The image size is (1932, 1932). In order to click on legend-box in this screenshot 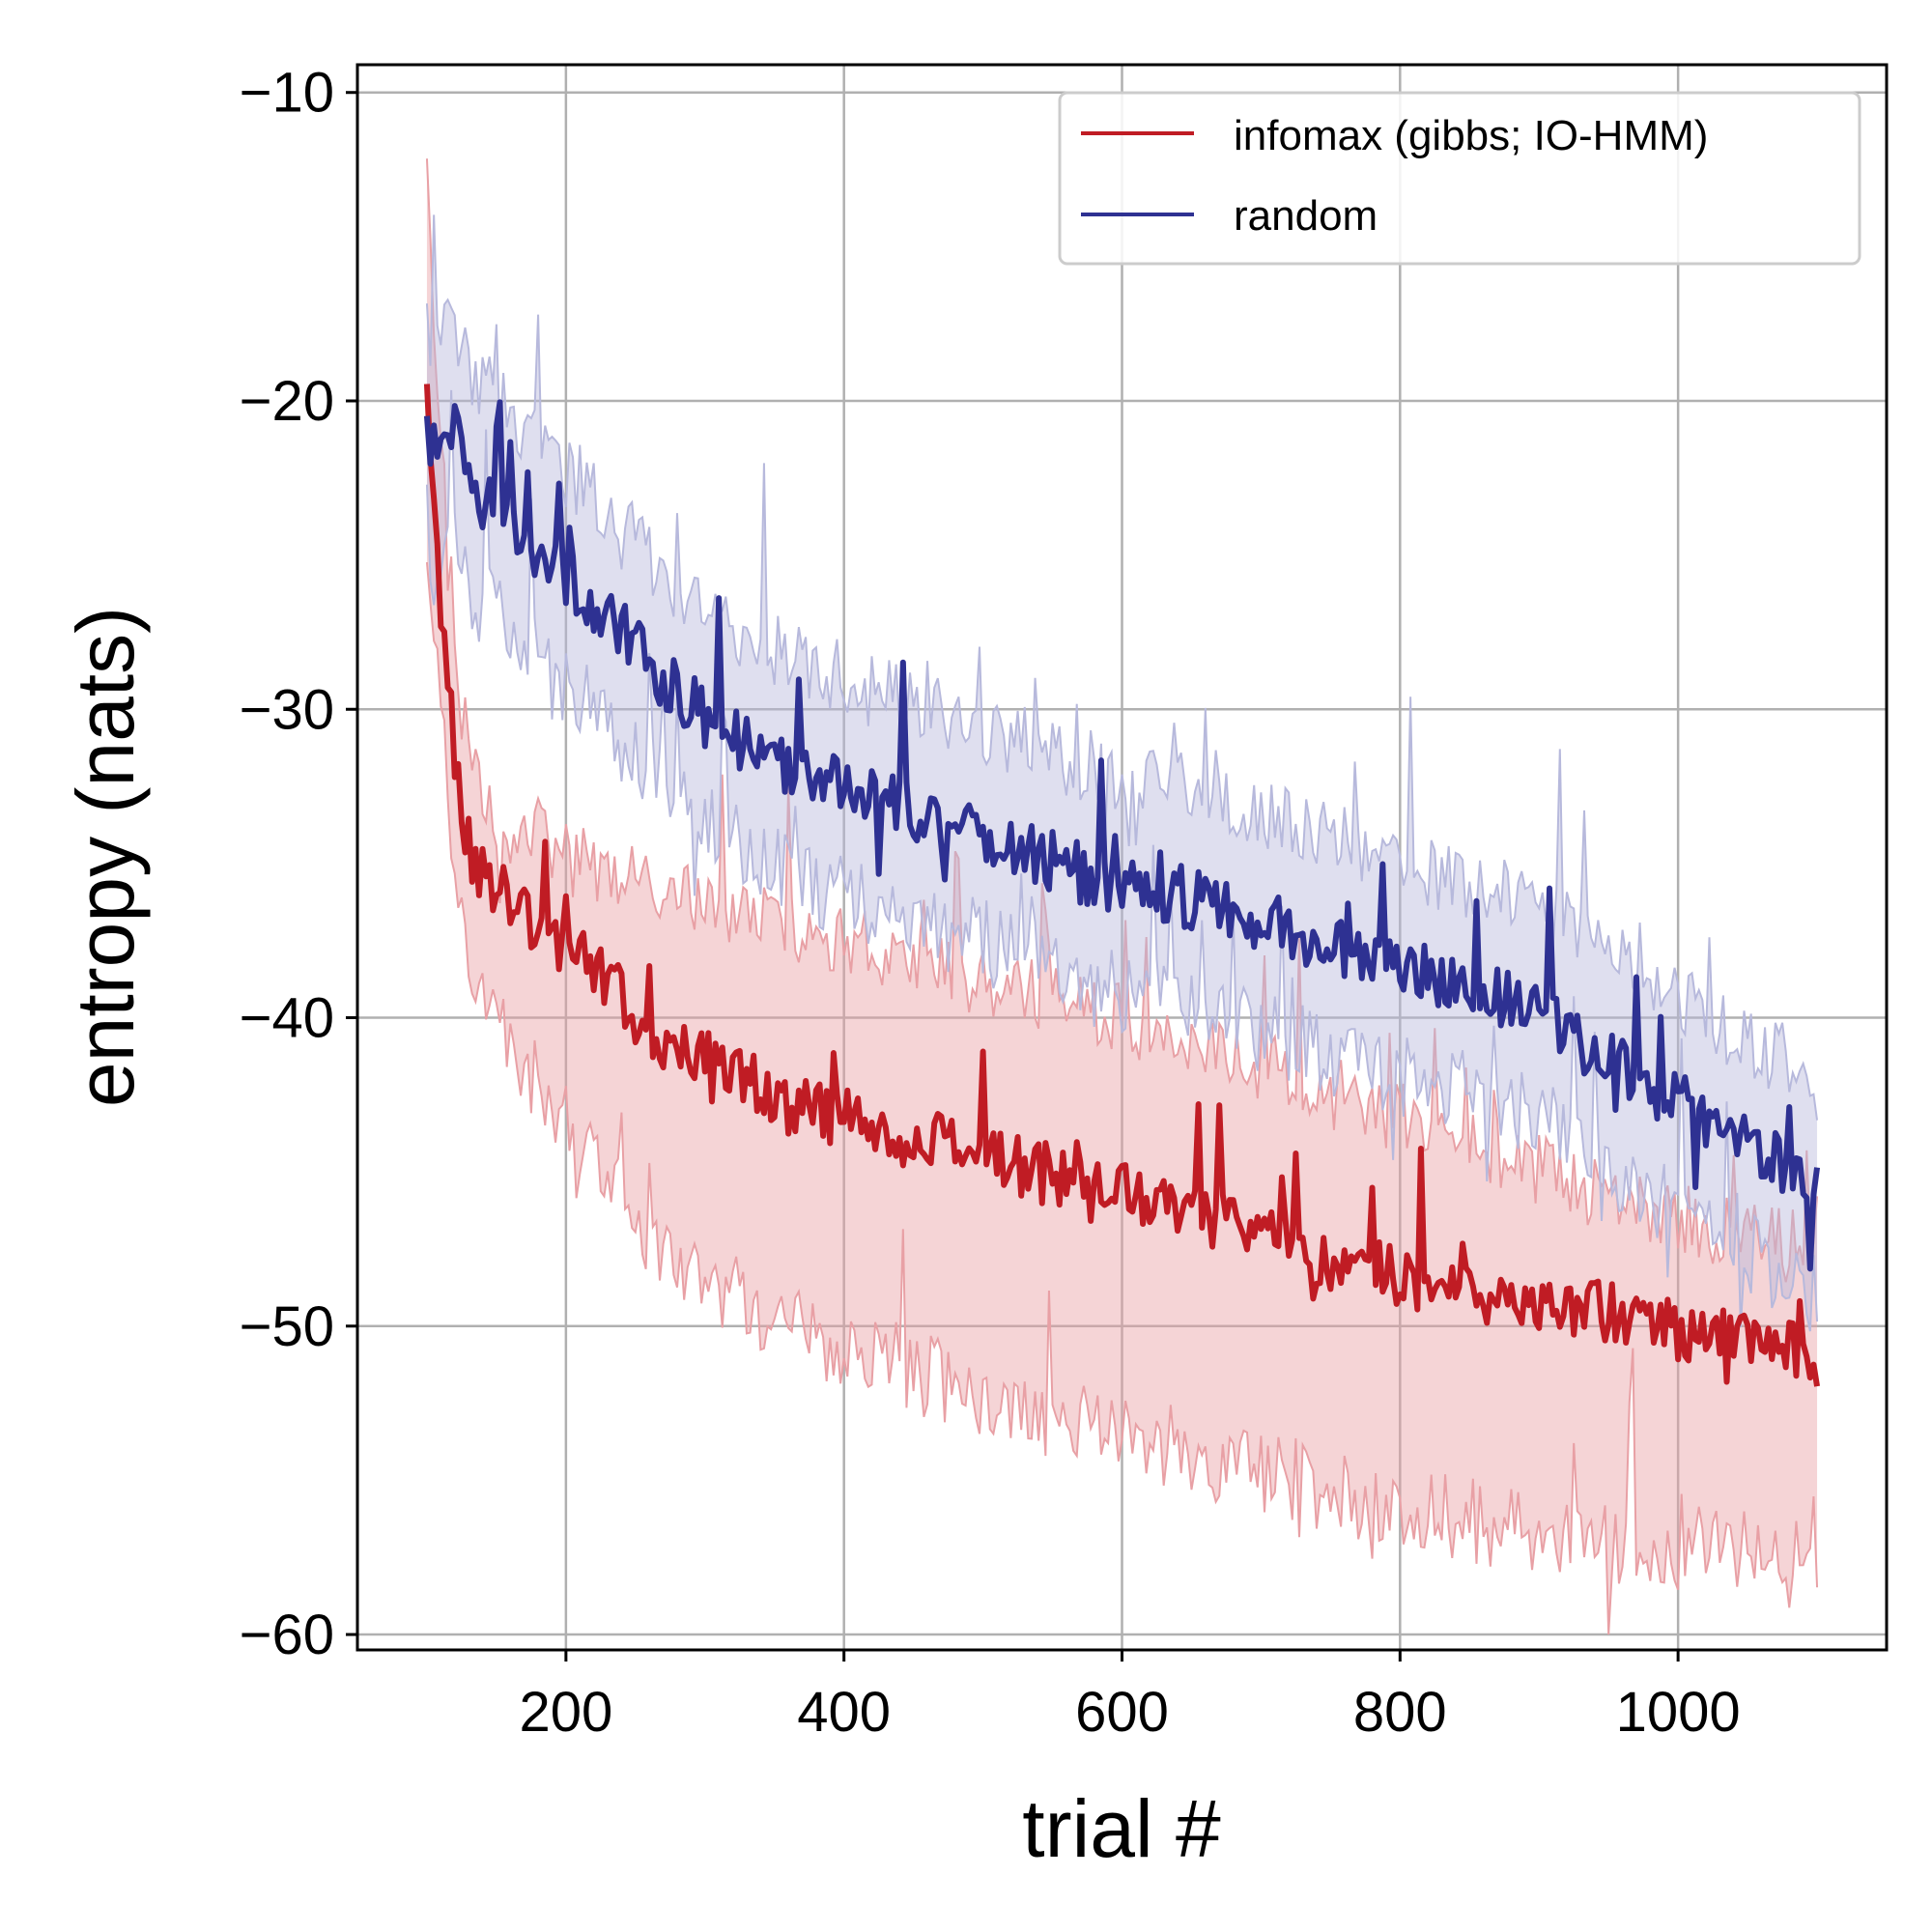, I will do `click(1459, 178)`.